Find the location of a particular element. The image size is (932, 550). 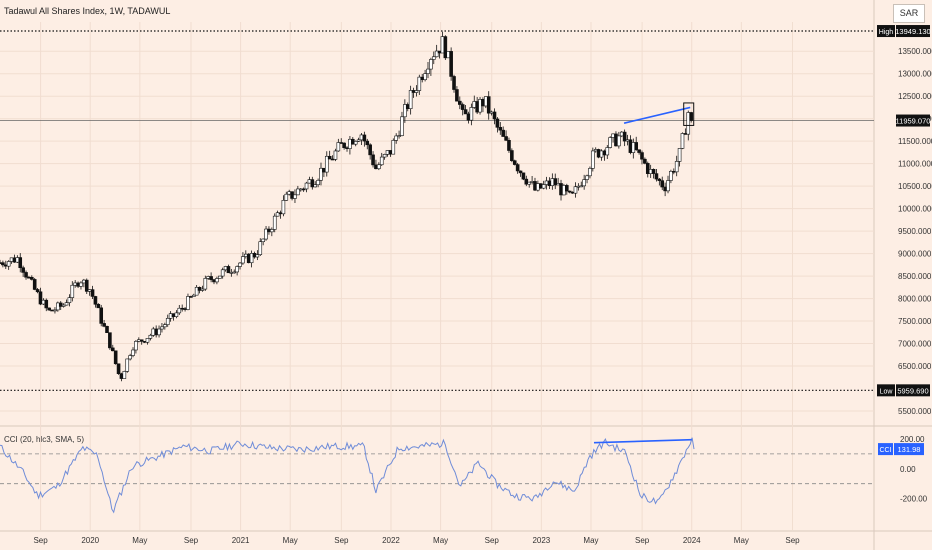

price-tick-label: 8500.000 is located at coordinates (915, 276).